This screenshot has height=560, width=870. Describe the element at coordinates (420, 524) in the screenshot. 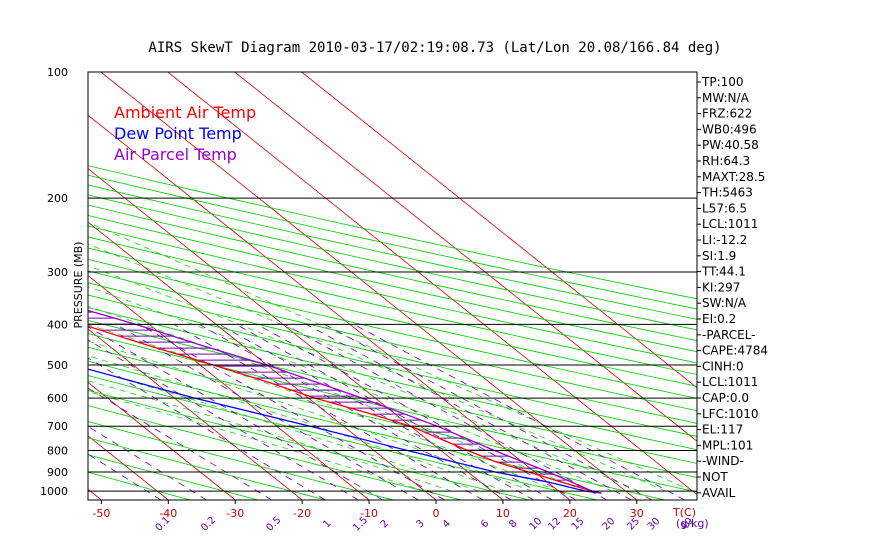

I see `mixing-ratio-label: 3` at that location.